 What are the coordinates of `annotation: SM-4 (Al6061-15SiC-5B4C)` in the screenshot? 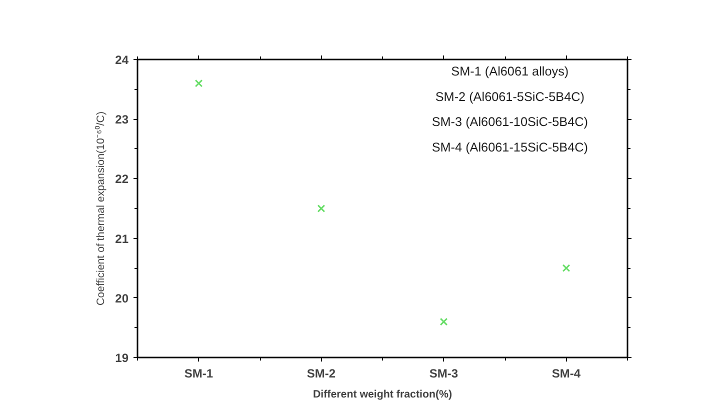 It's located at (510, 147).